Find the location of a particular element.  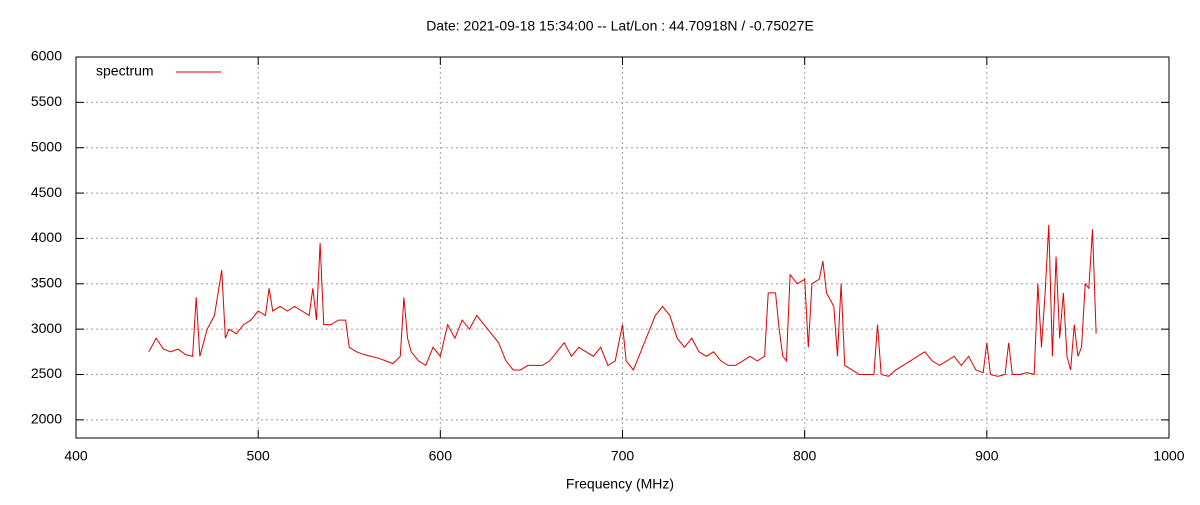

y-tick-label: 3000 is located at coordinates (46, 328).